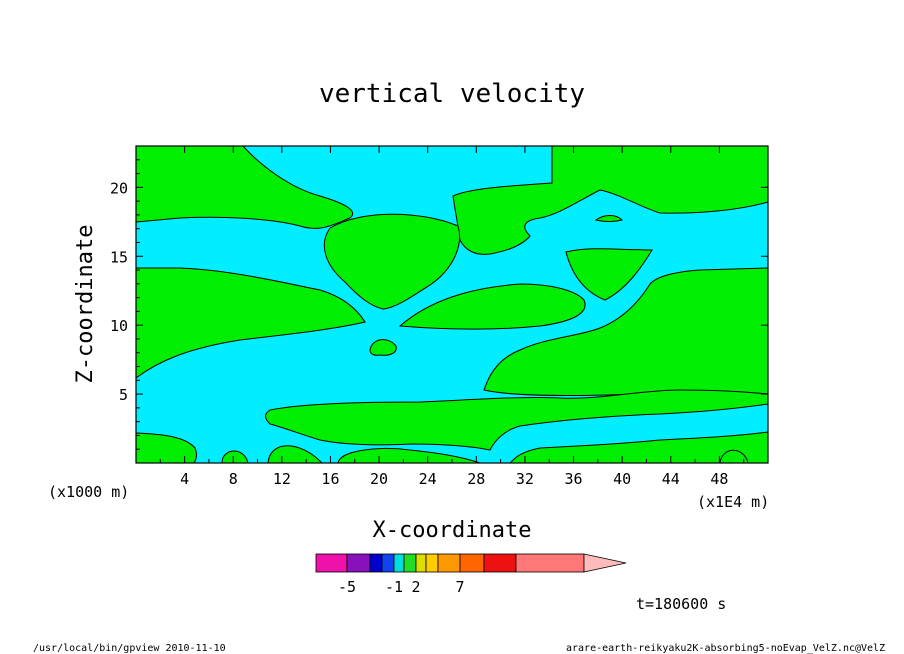  Describe the element at coordinates (459, 587) in the screenshot. I see `colorbar-label: 7` at that location.